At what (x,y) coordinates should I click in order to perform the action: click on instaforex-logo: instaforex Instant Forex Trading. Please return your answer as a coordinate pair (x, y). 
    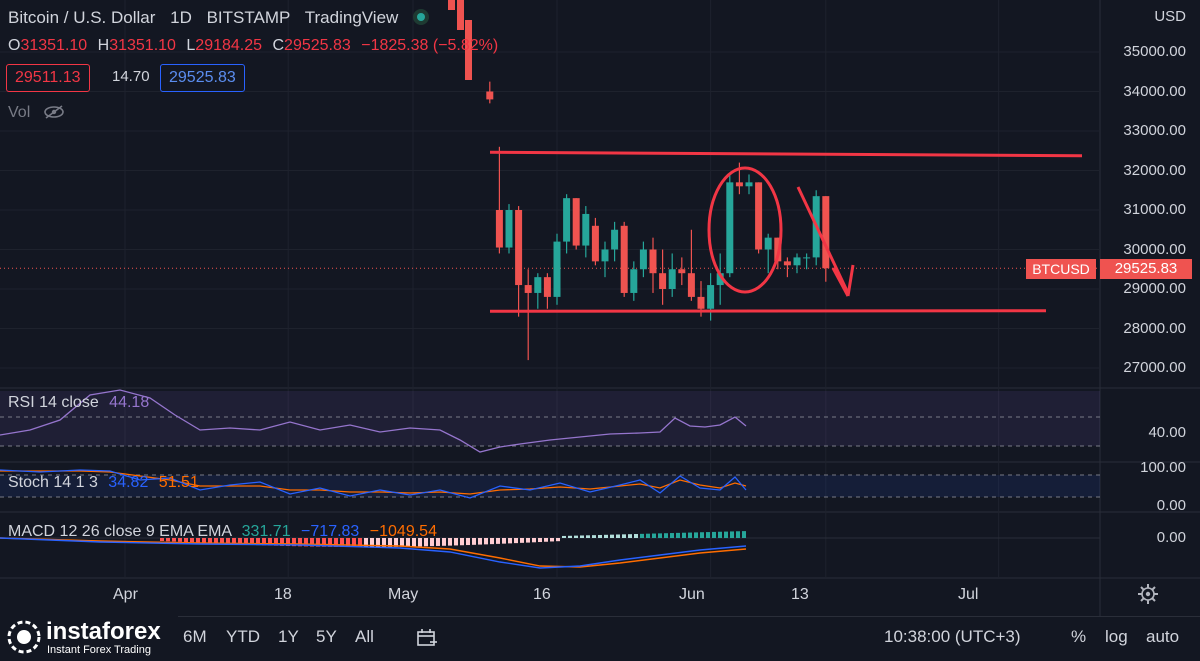
    Looking at the image, I should click on (89, 637).